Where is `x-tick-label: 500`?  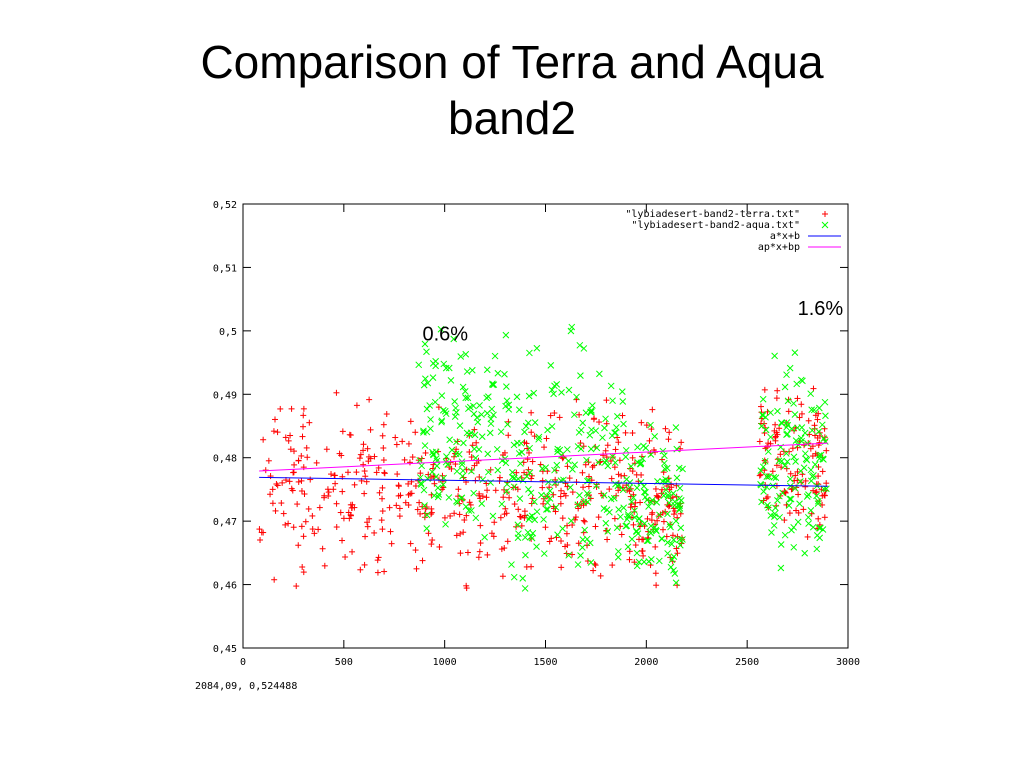 x-tick-label: 500 is located at coordinates (344, 662).